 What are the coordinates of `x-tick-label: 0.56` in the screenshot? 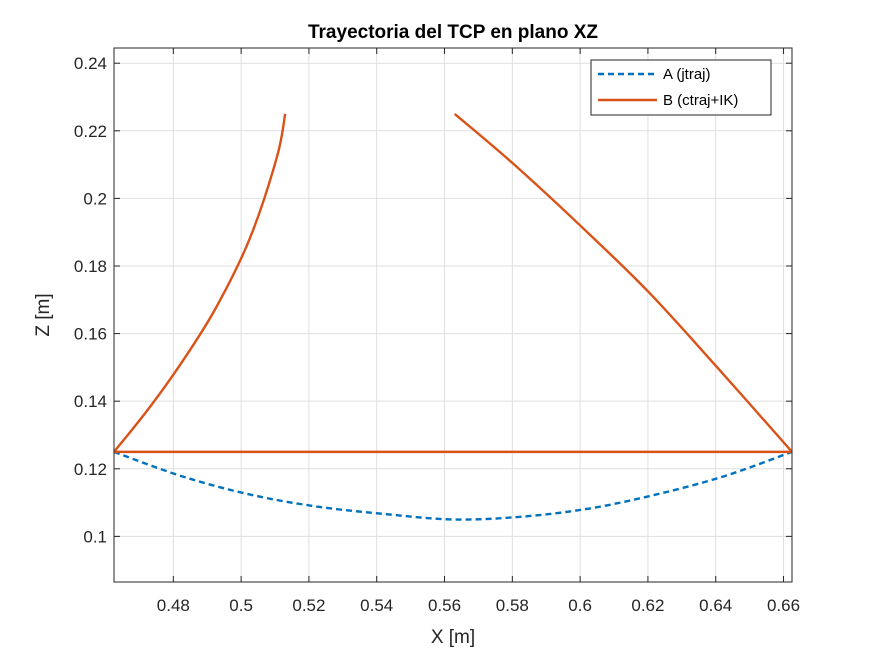 It's located at (444, 605).